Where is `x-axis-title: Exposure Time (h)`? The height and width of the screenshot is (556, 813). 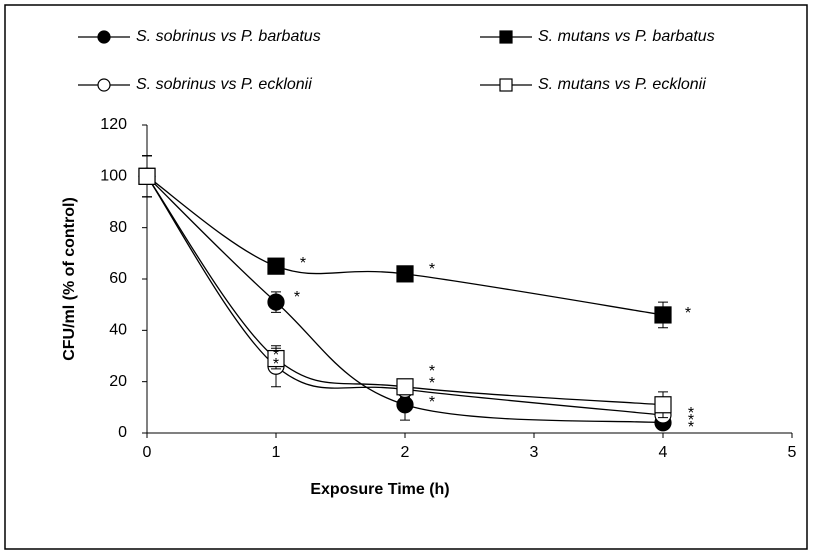
x-axis-title: Exposure Time (h) is located at coordinates (379, 489).